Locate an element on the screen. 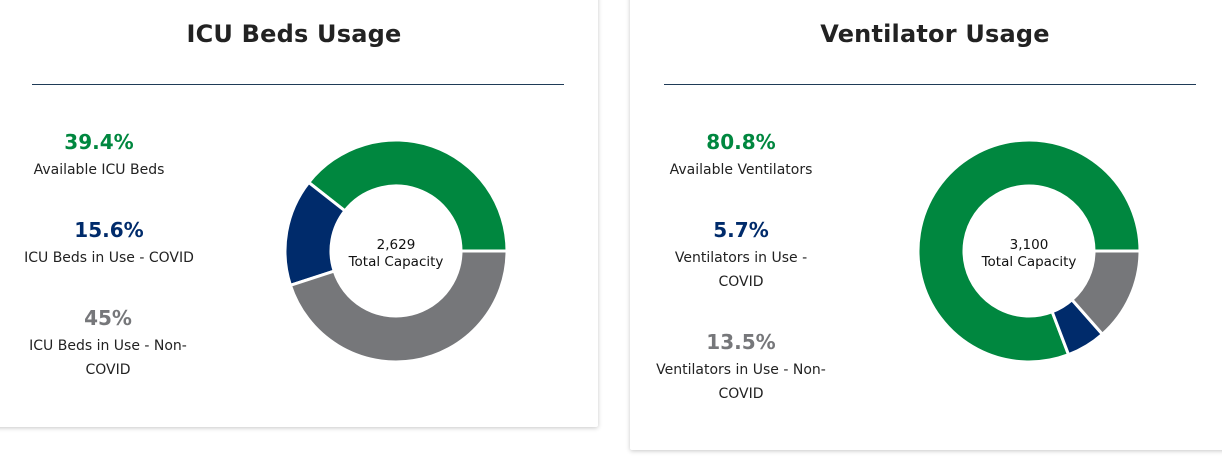 This screenshot has height=460, width=1222. vent-noncovid-label: Ventilators in Use - Non-COVID is located at coordinates (741, 382).